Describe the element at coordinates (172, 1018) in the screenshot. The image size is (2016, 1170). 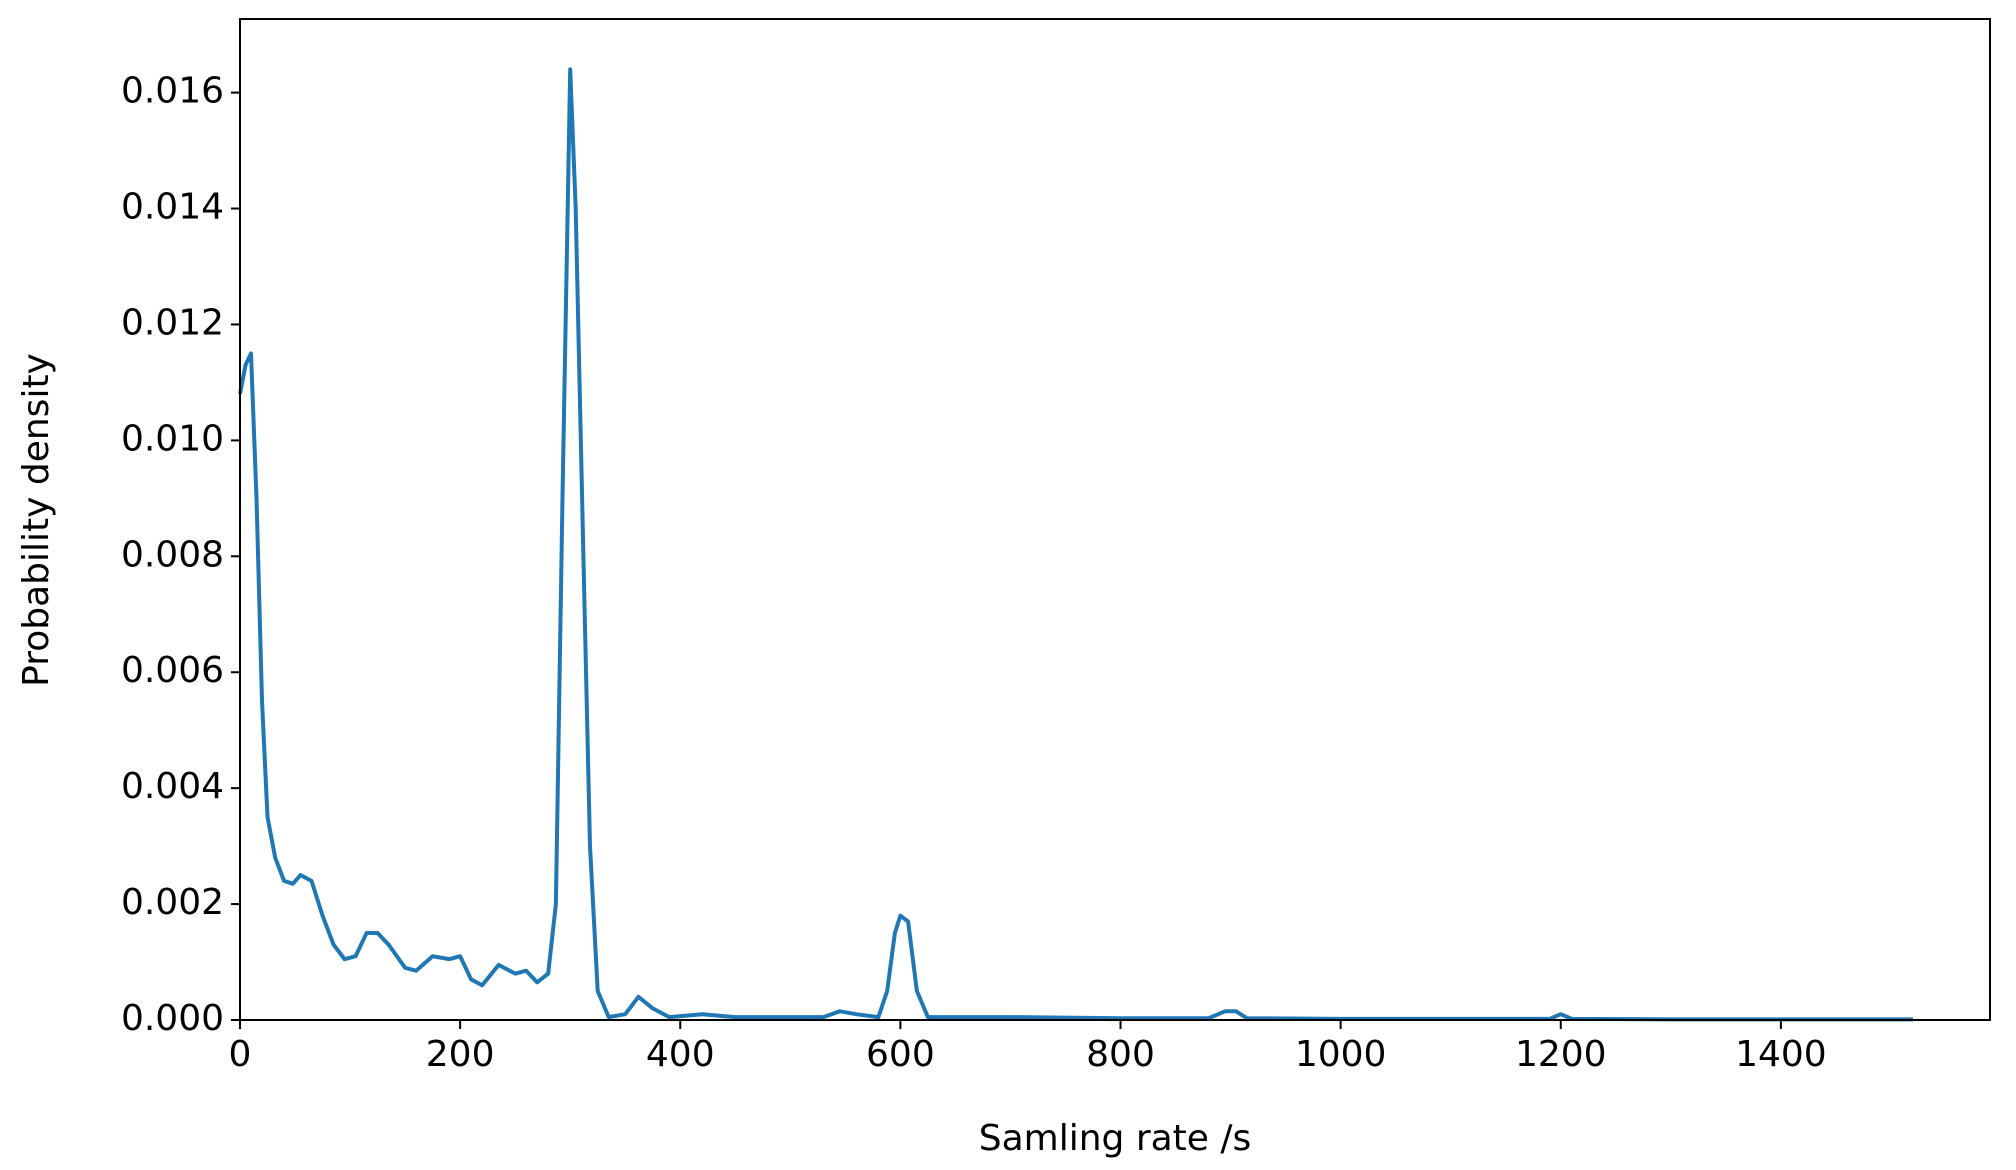
I see `y-tick-label: 0.000` at that location.